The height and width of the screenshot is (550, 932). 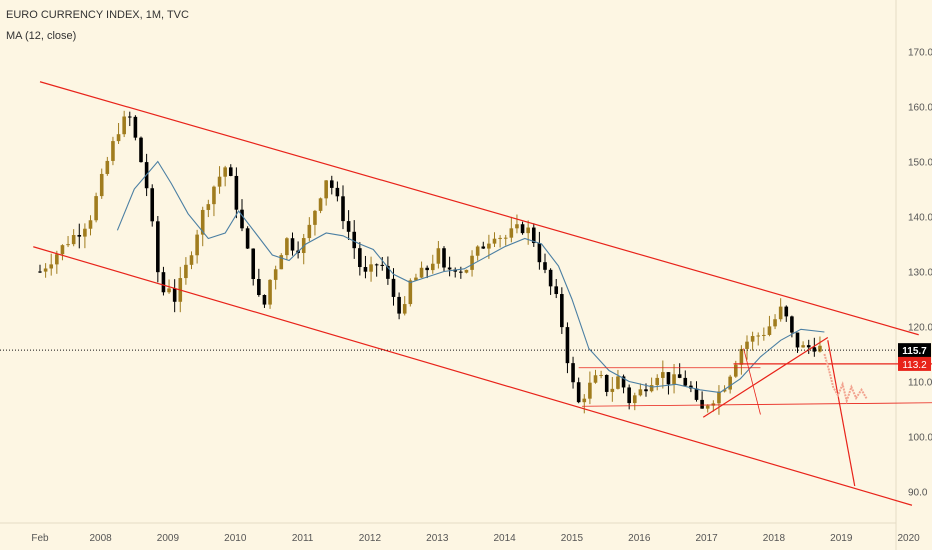 I want to click on trendline-projection-down, so click(x=841, y=413).